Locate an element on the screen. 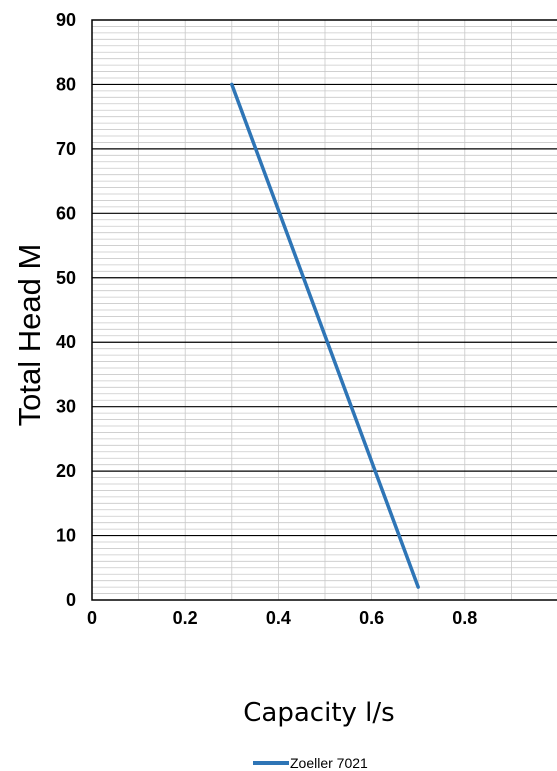  legend: Zoeller 7021 is located at coordinates (310, 763).